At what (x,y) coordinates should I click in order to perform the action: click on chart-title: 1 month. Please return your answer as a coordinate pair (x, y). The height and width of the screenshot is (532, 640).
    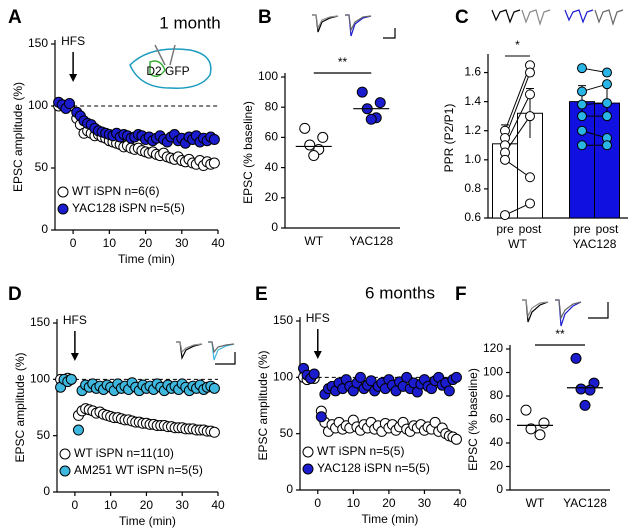
    Looking at the image, I should click on (189, 22).